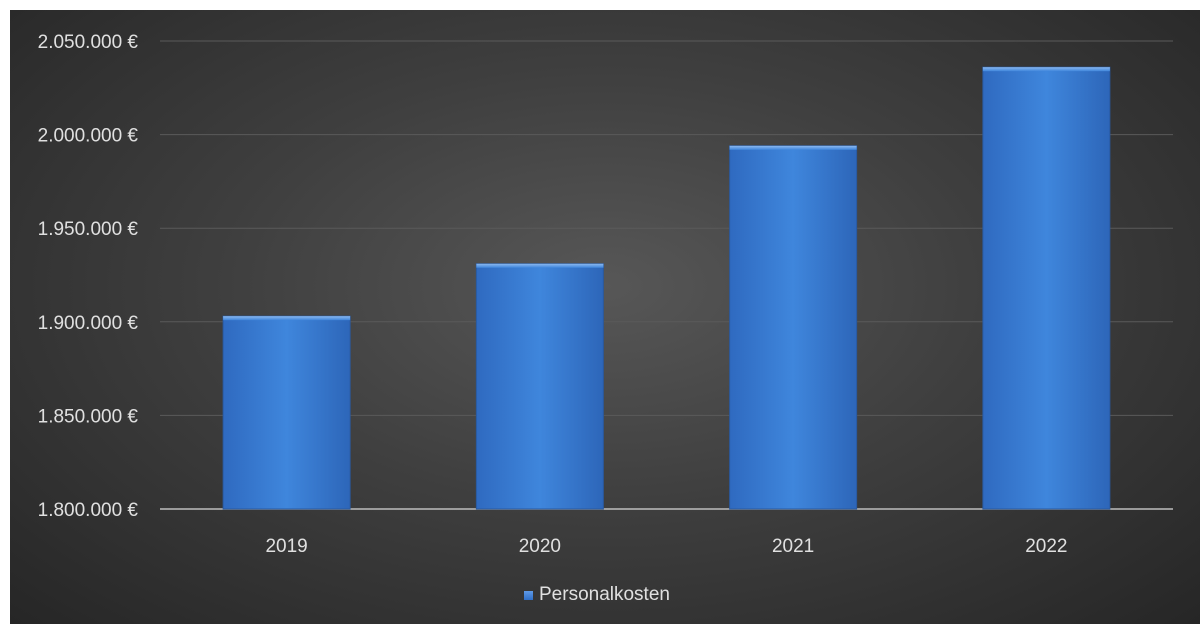 The width and height of the screenshot is (1200, 624). I want to click on bar-2021, so click(793, 327).